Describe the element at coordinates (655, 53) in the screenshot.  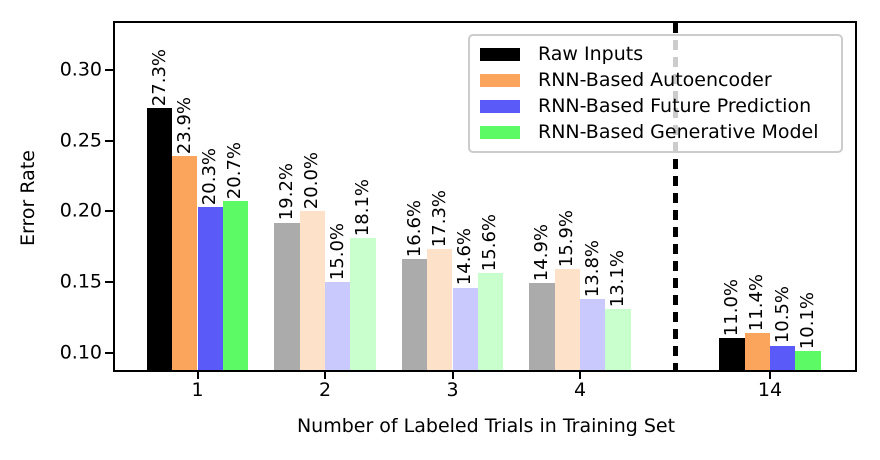
I see `legend-item-raw-inputs: Raw Inputs` at that location.